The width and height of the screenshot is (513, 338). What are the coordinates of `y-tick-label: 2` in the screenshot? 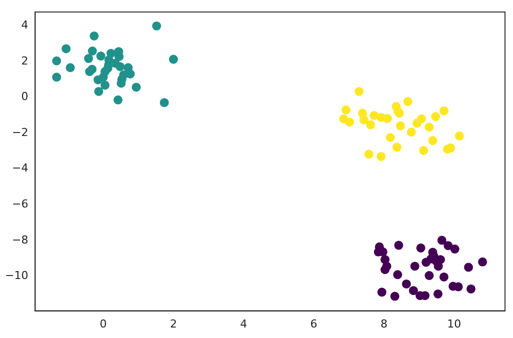 It's located at (24, 61).